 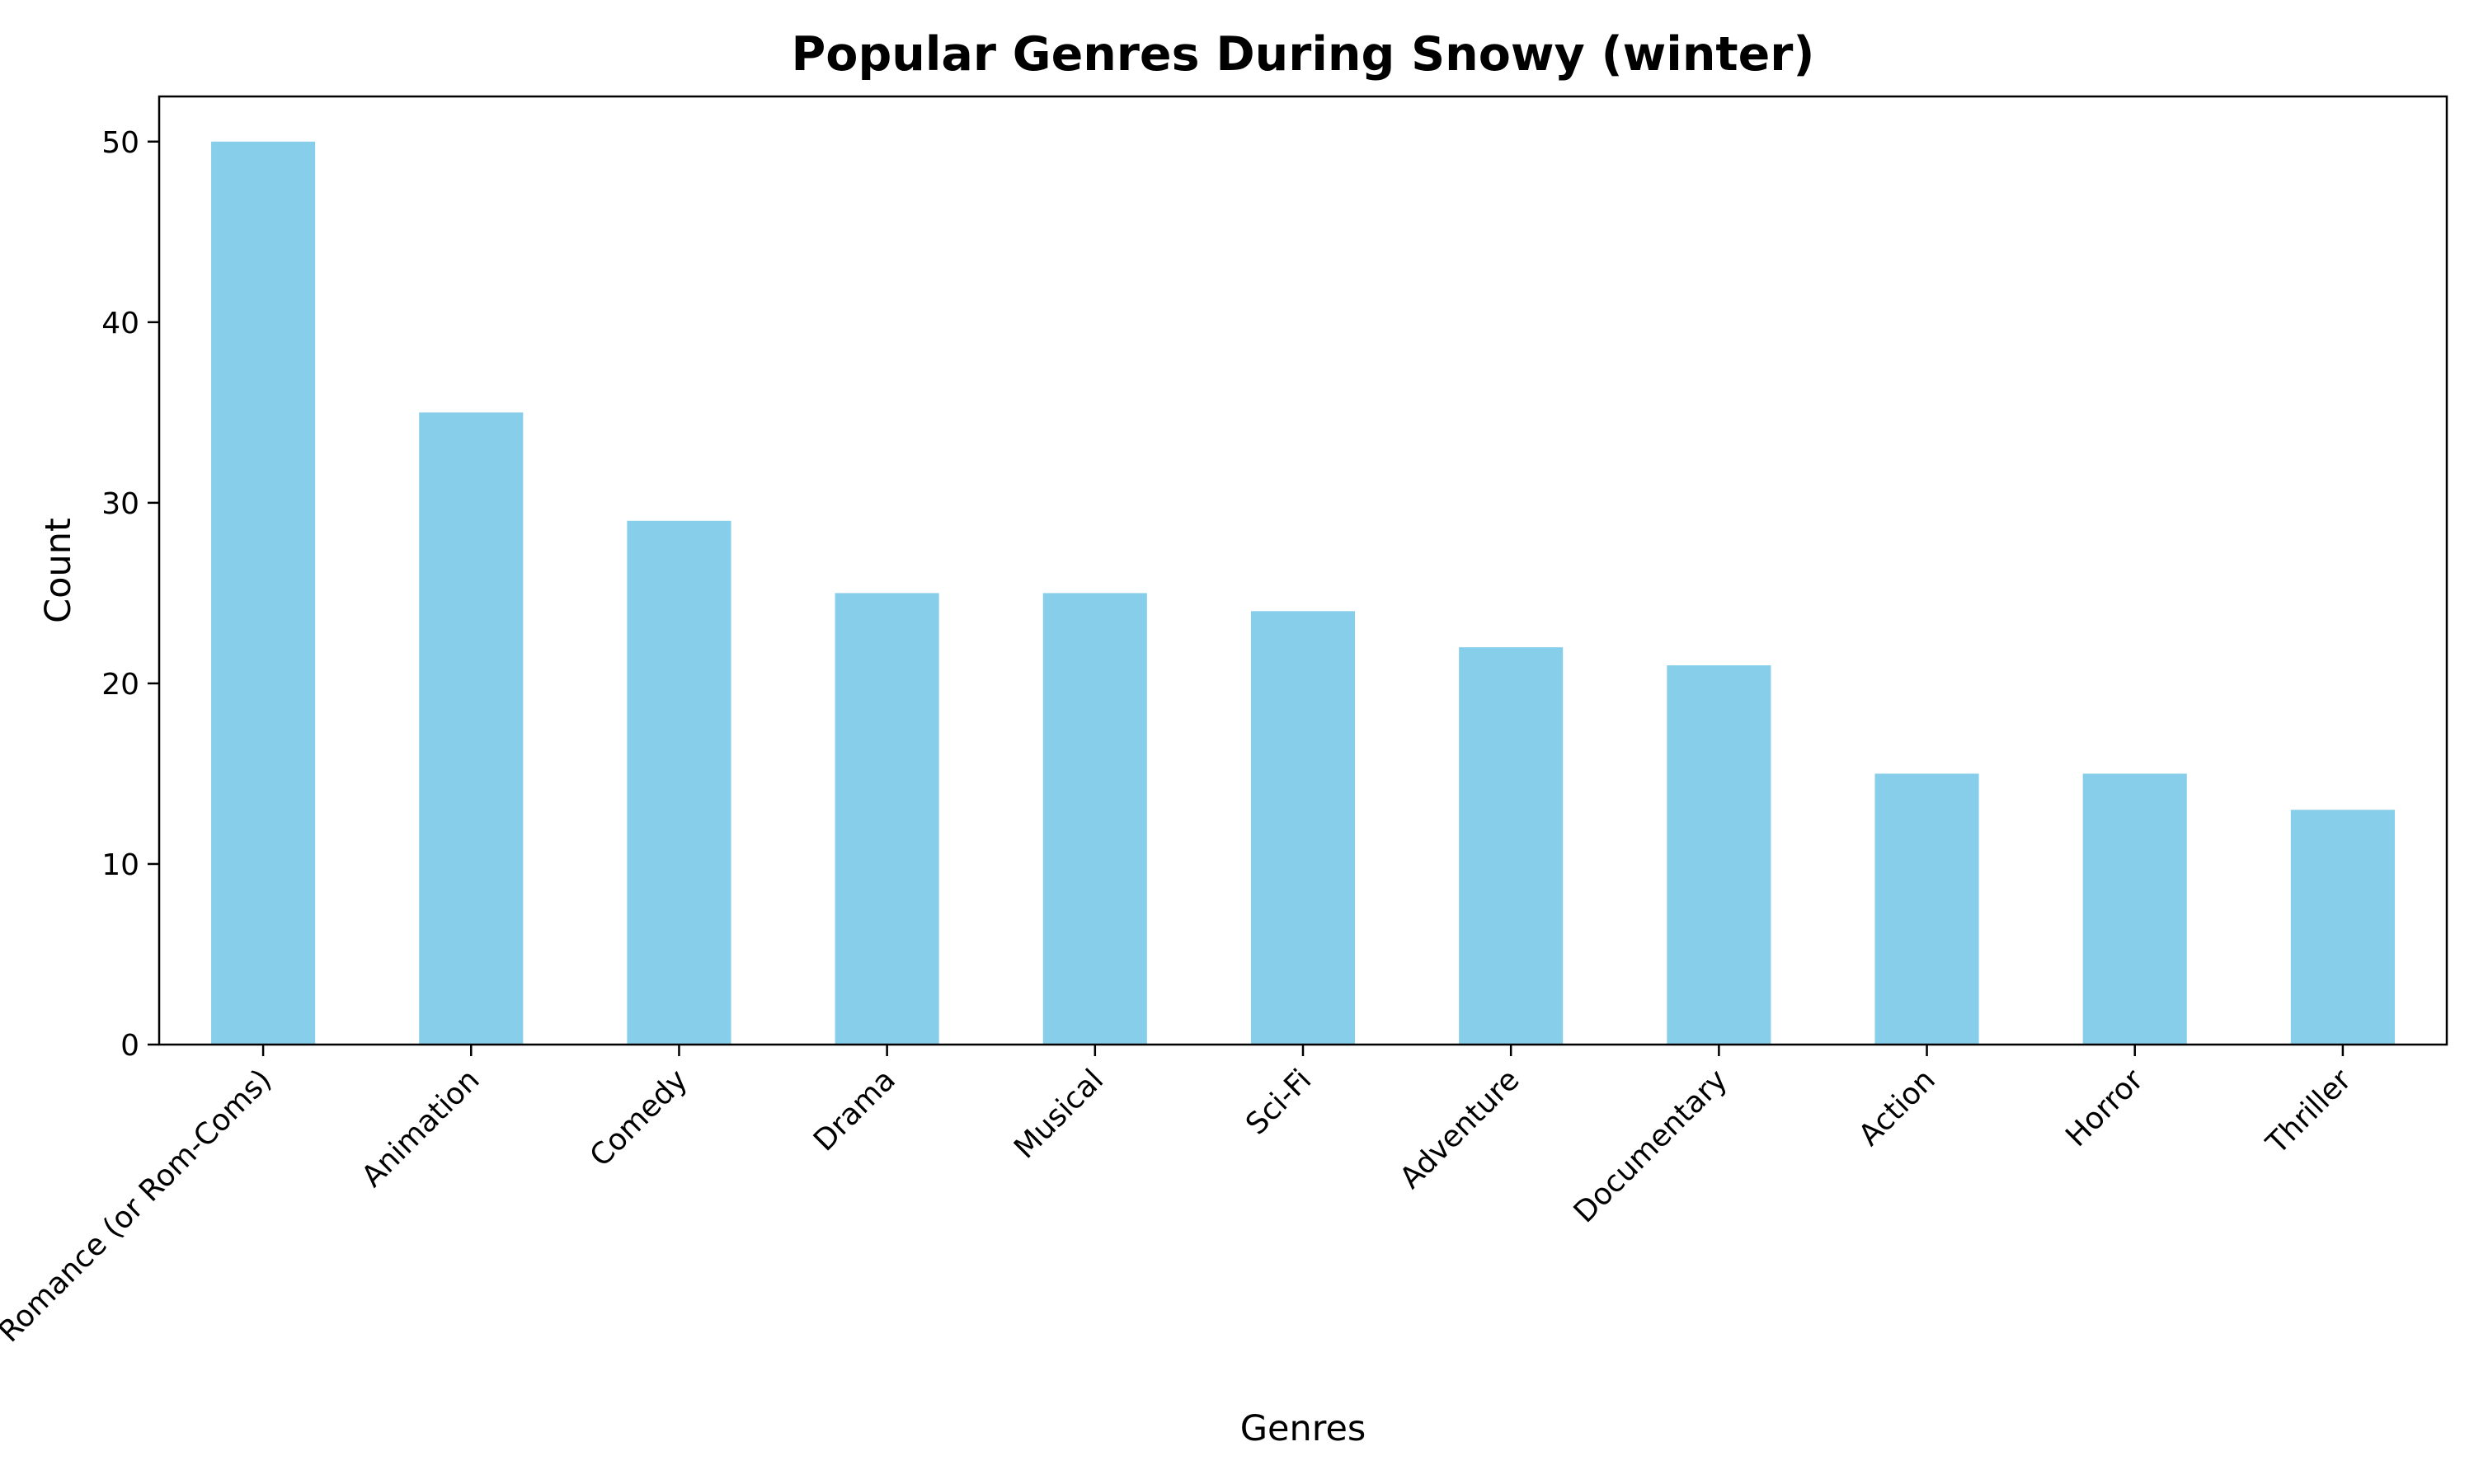 What do you see at coordinates (130, 594) in the screenshot?
I see `y-axis: 0 10 20 30 40 50` at bounding box center [130, 594].